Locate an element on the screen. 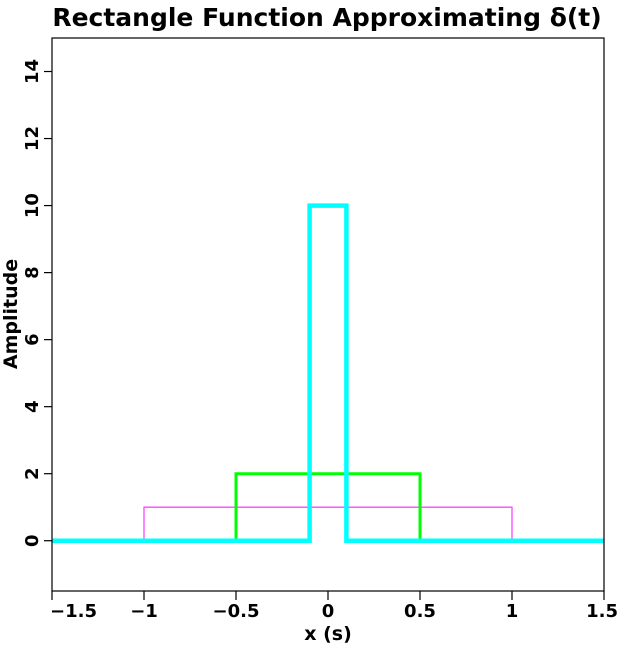 The height and width of the screenshot is (646, 621). y-tick-label: 12 is located at coordinates (32, 138).